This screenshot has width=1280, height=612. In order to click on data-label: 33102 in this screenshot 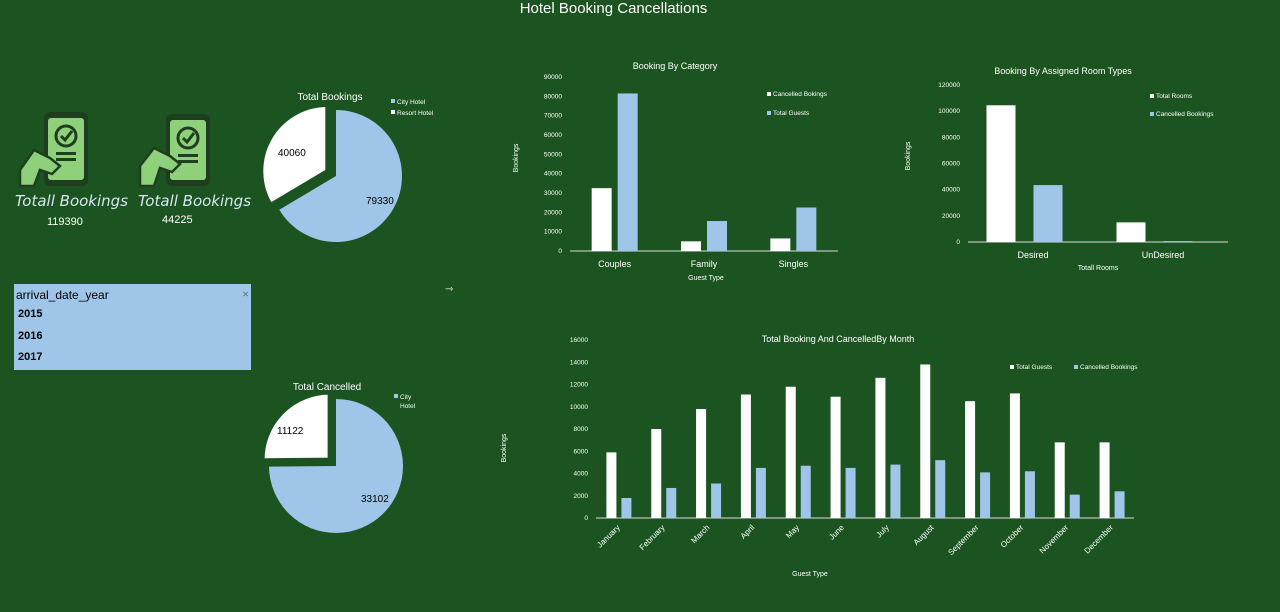, I will do `click(375, 499)`.